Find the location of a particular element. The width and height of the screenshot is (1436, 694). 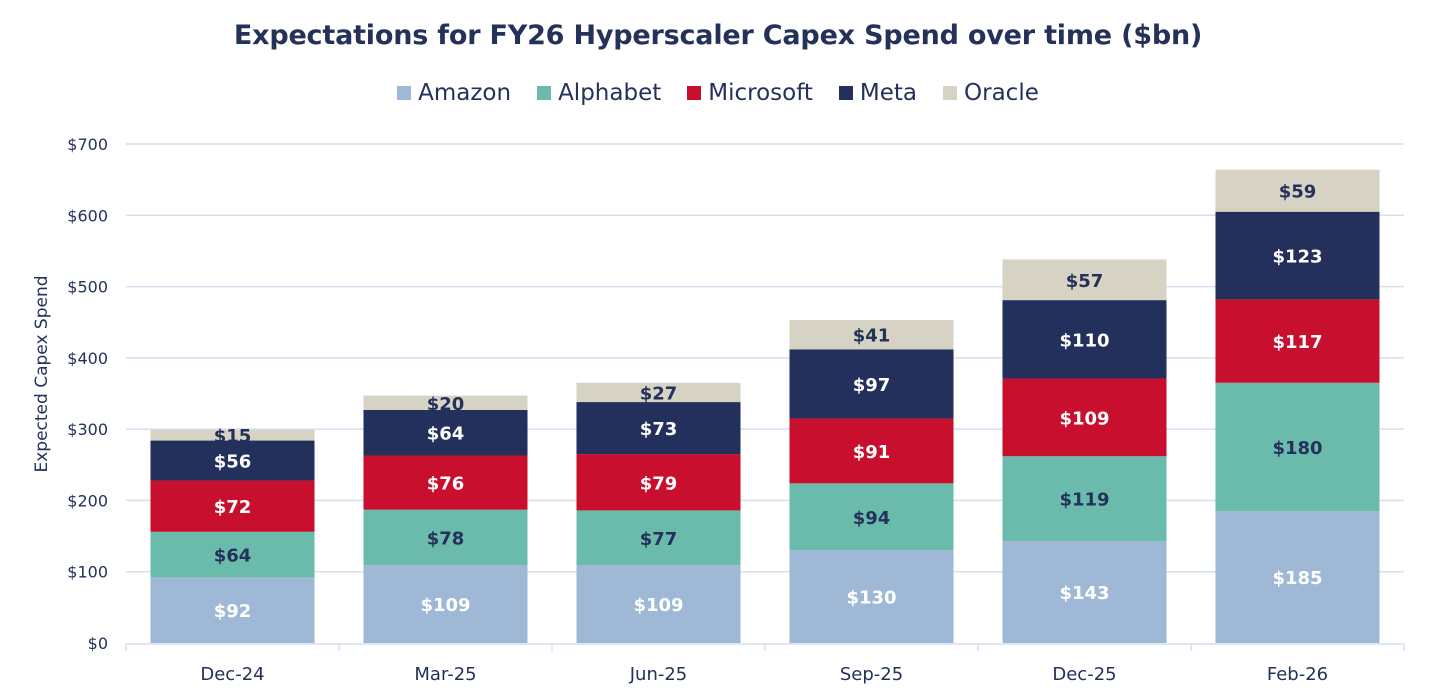

data-label-amazon: $143 is located at coordinates (1084, 593).